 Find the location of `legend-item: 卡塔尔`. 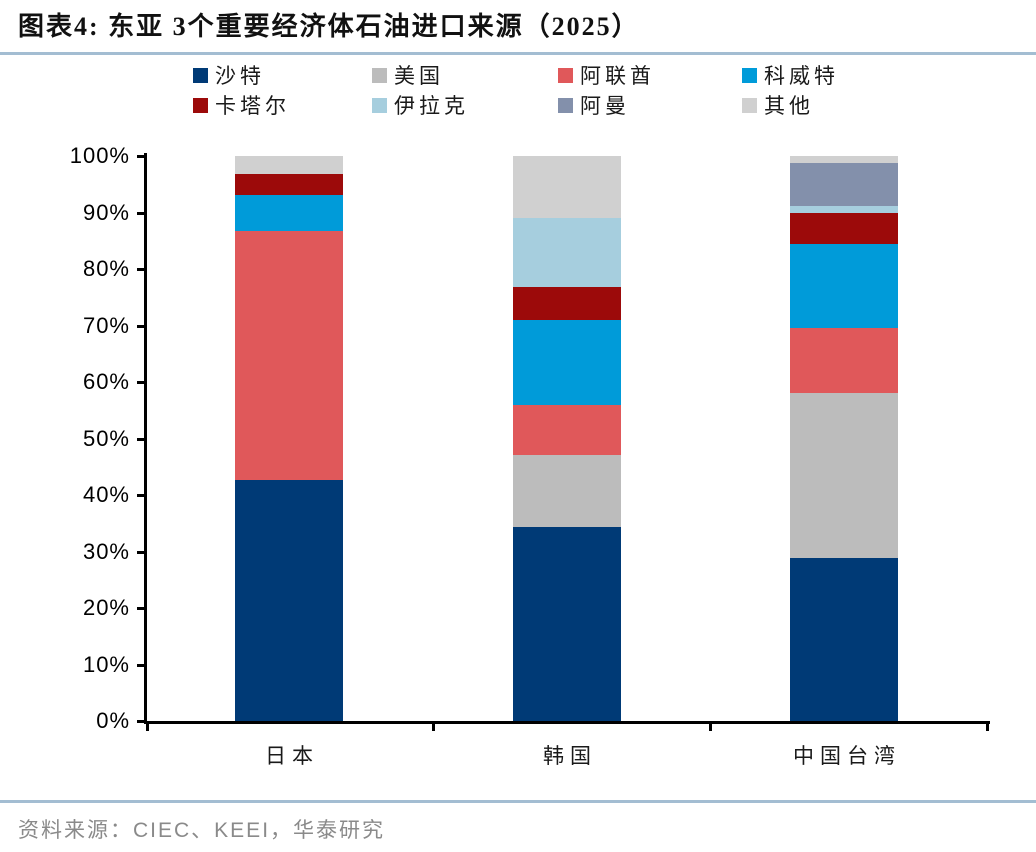

legend-item: 卡塔尔 is located at coordinates (241, 105).